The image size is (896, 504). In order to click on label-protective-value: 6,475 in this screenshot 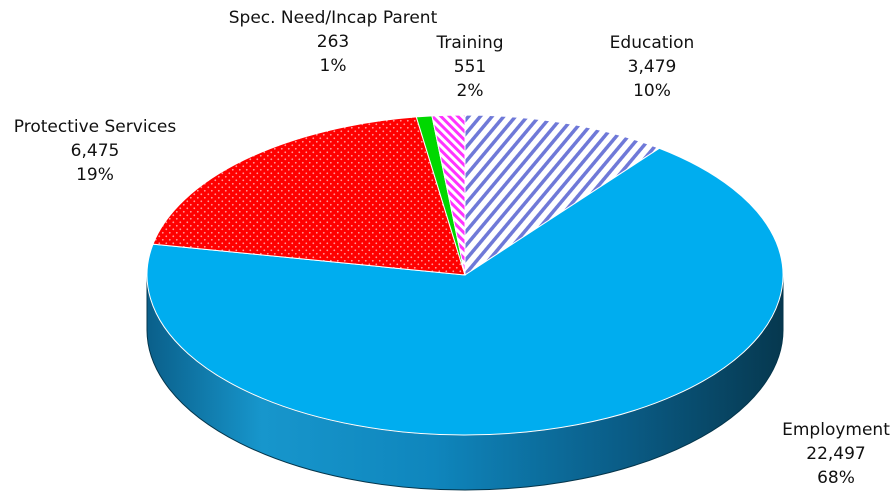, I will do `click(95, 151)`.